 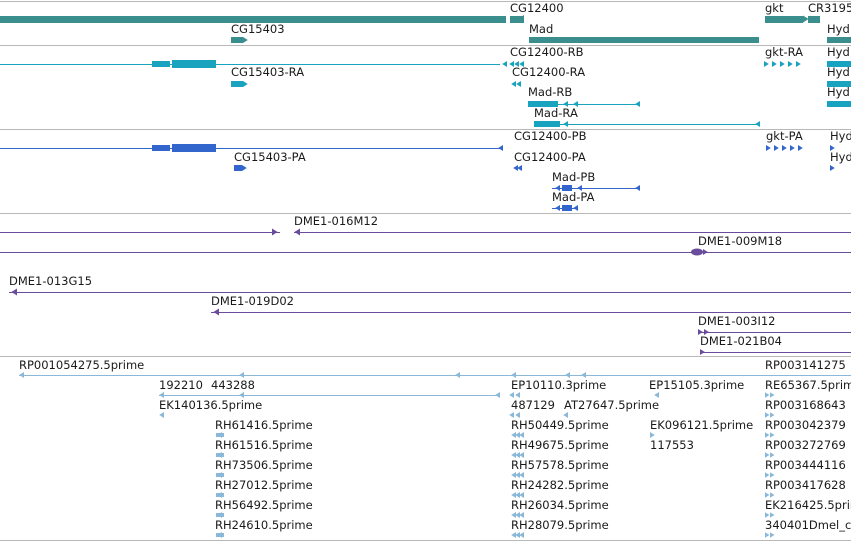 What do you see at coordinates (808, 385) in the screenshot?
I see `est-feature-label: RE65367.5prime` at bounding box center [808, 385].